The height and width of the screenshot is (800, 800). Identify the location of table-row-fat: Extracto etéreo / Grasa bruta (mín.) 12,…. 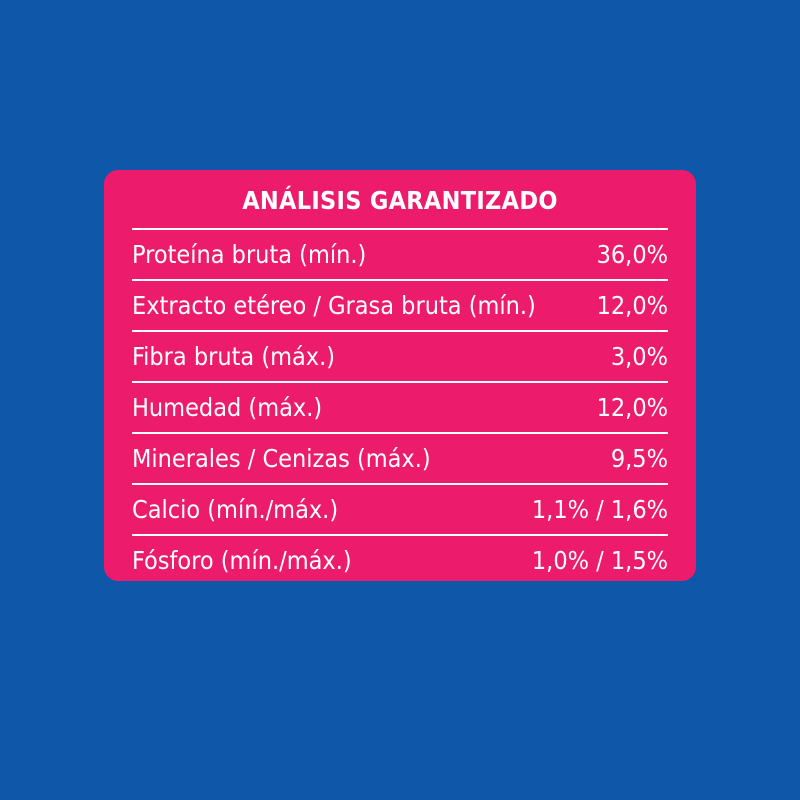
(400, 306).